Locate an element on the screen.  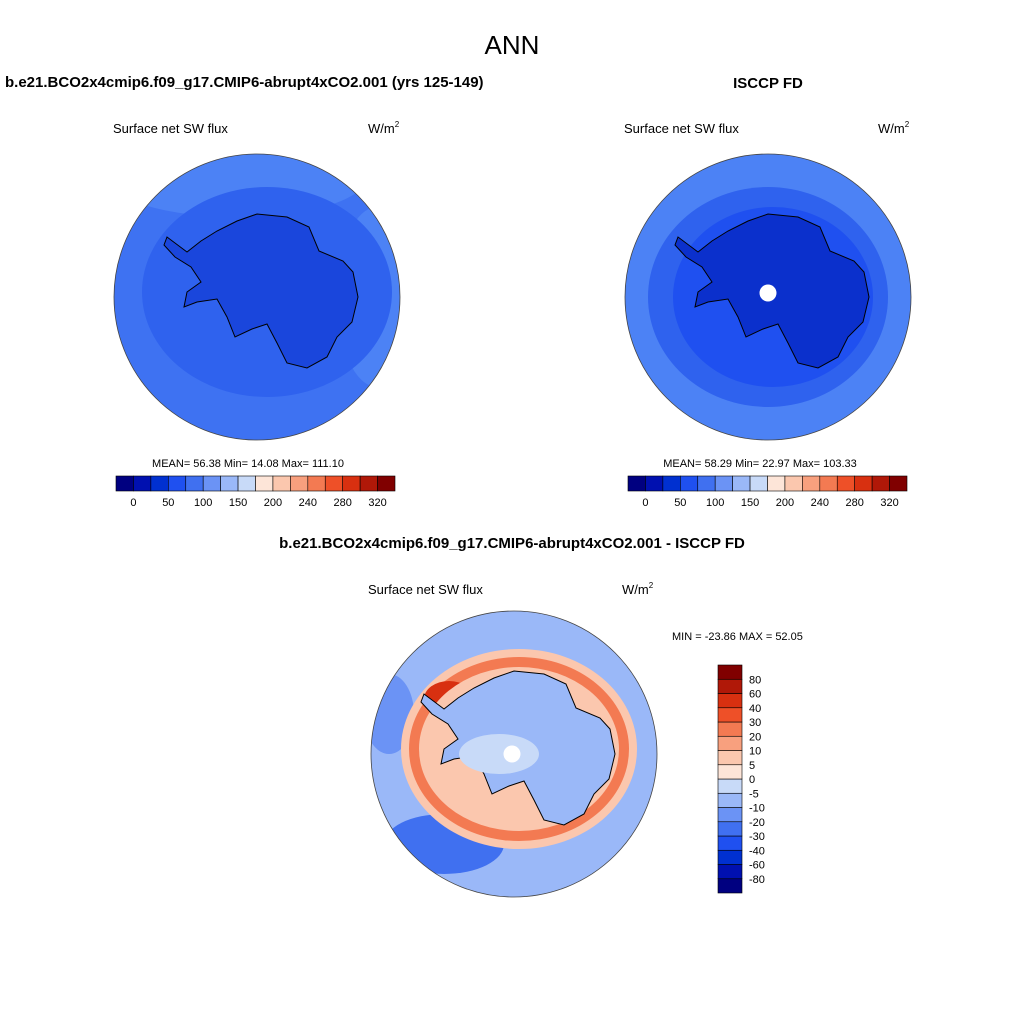
colorbar-label: -30 is located at coordinates (757, 837).